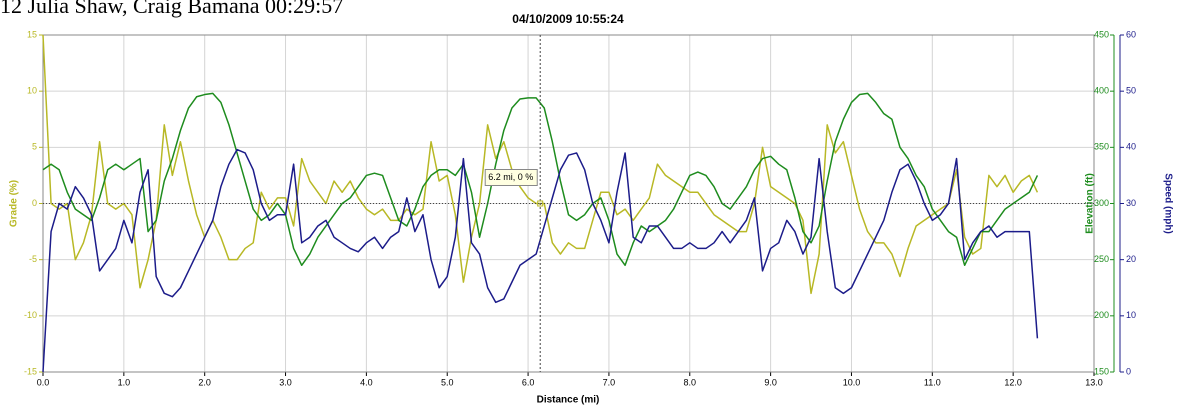  What do you see at coordinates (1131, 203) in the screenshot?
I see `y3-tick-label: 30` at bounding box center [1131, 203].